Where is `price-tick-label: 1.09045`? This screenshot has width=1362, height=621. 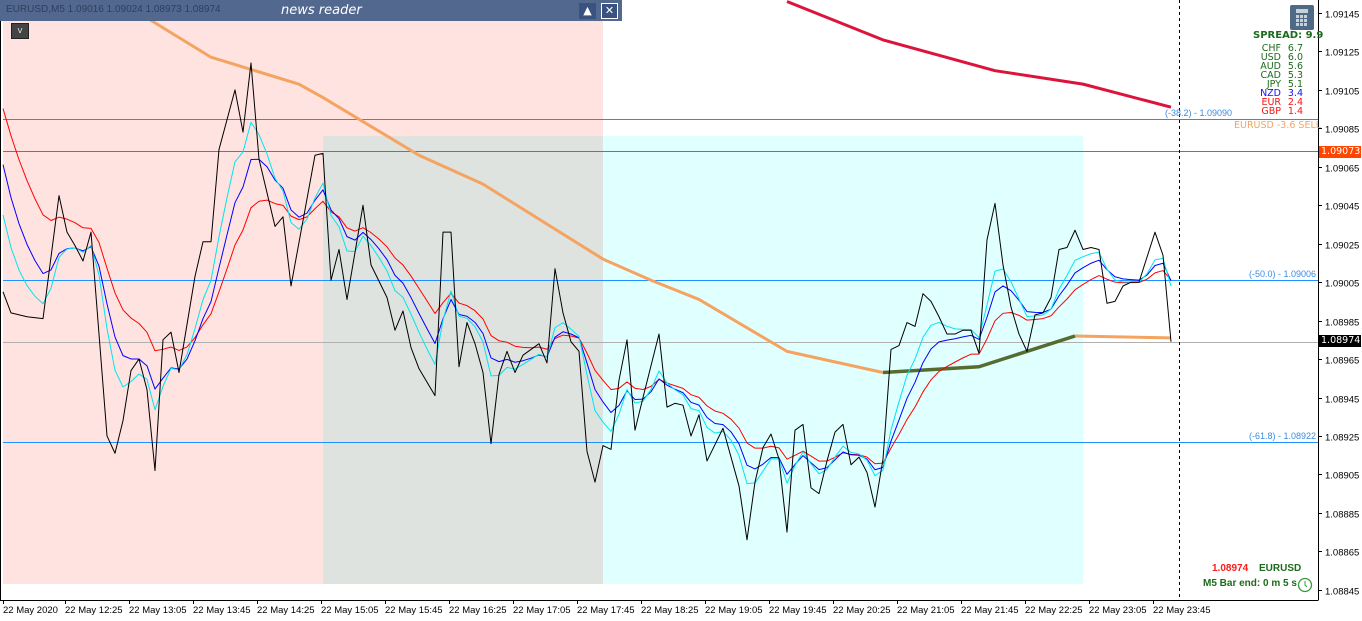 price-tick-label: 1.09045 is located at coordinates (1342, 207).